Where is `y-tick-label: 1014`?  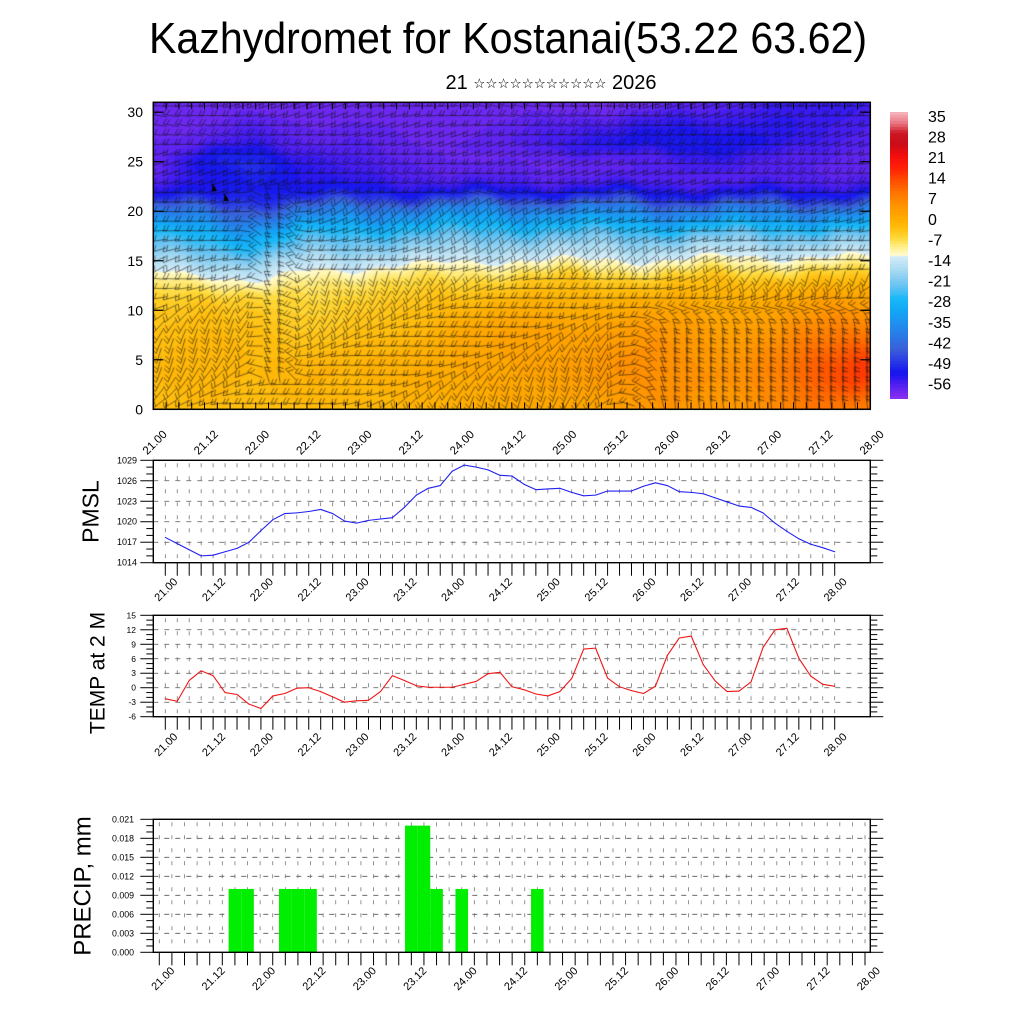 y-tick-label: 1014 is located at coordinates (127, 563).